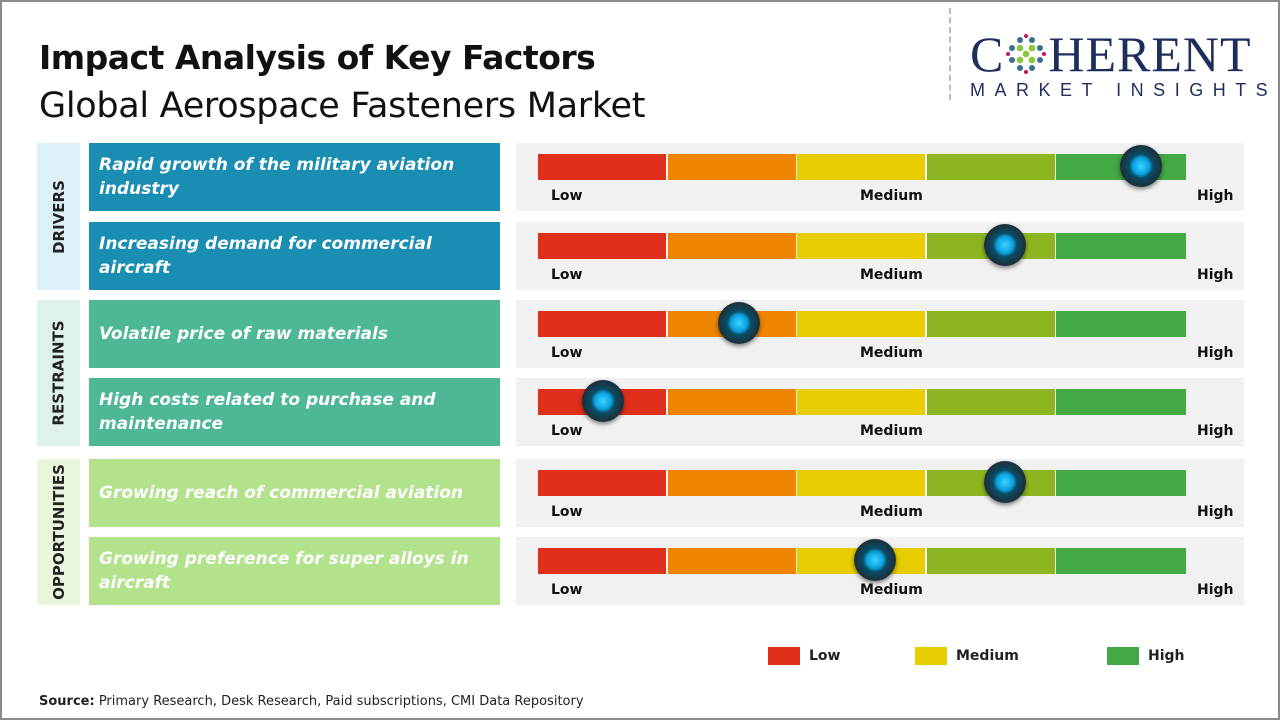 Image resolution: width=1280 pixels, height=720 pixels. I want to click on group-label-text: OPPORTUNITIES, so click(58, 532).